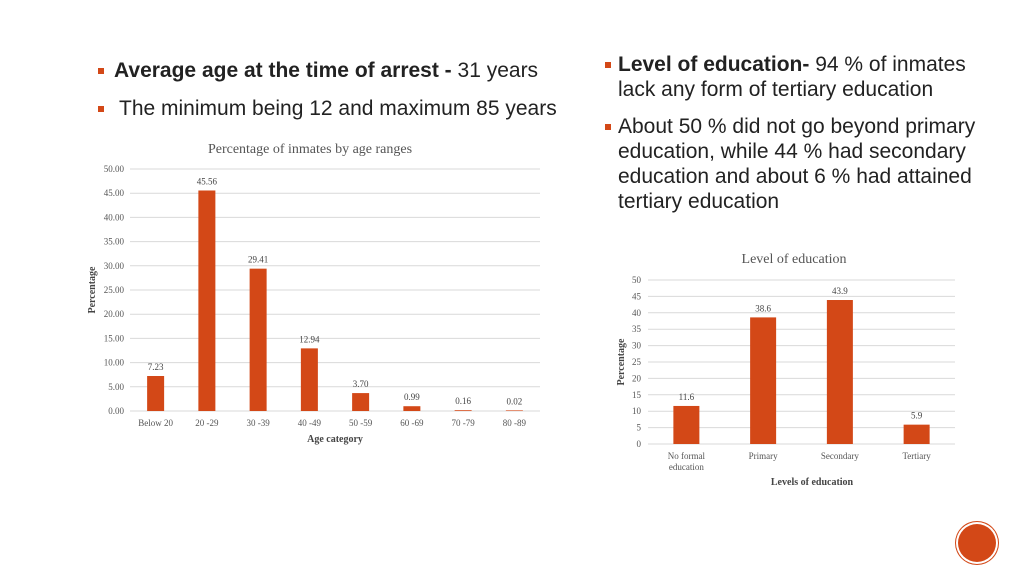 The height and width of the screenshot is (576, 1024). What do you see at coordinates (116, 387) in the screenshot?
I see `y-tick-label: 5.00` at bounding box center [116, 387].